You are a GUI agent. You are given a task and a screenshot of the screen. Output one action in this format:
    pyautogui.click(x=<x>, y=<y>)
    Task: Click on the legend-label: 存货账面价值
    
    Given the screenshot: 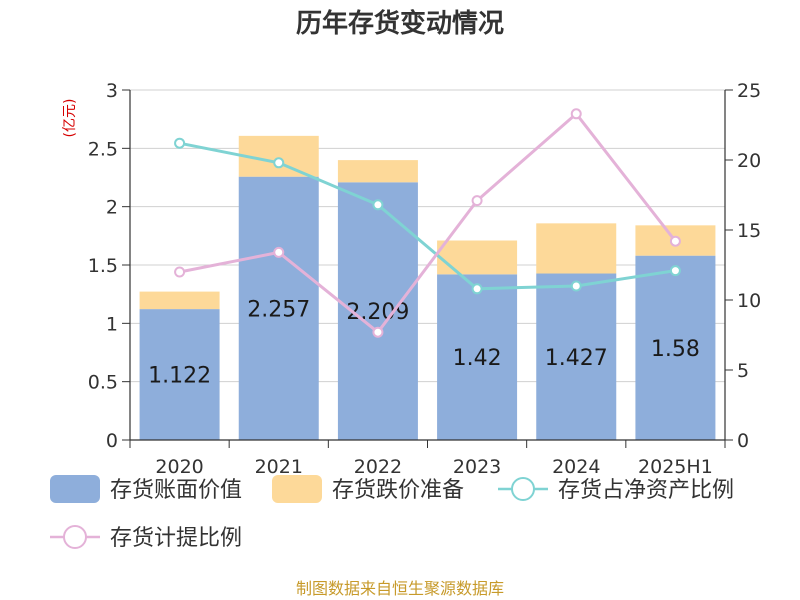 What is the action you would take?
    pyautogui.click(x=176, y=490)
    